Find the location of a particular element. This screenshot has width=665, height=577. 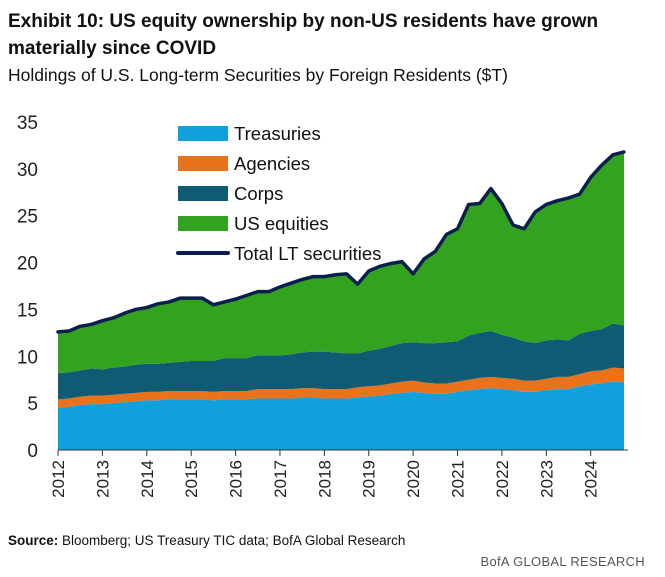

area-treasuries is located at coordinates (341, 415).